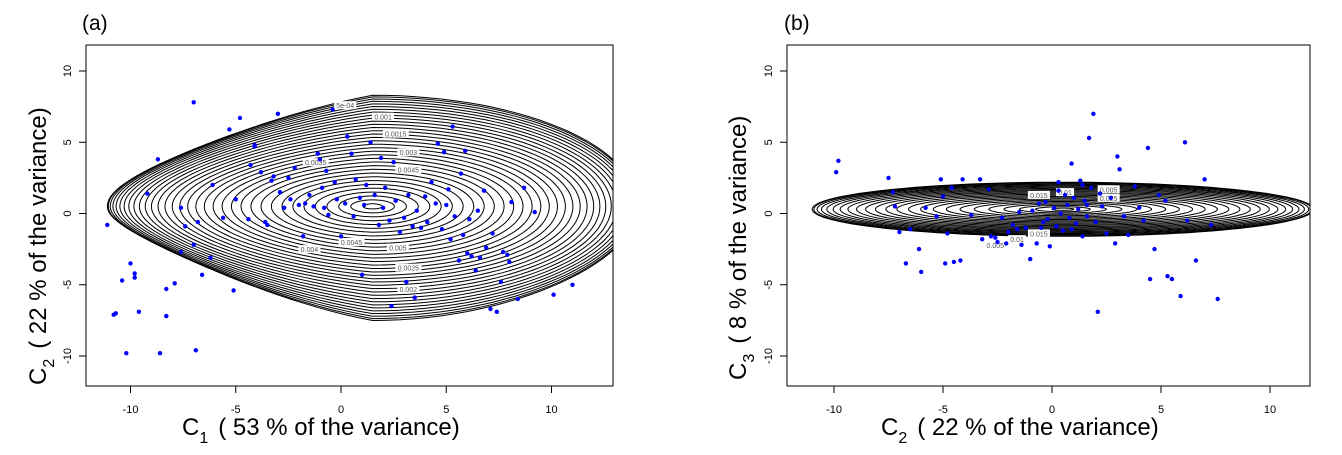 This screenshot has height=455, width=1342. I want to click on panel-b-x-axis-title-sub: 2, so click(902, 438).